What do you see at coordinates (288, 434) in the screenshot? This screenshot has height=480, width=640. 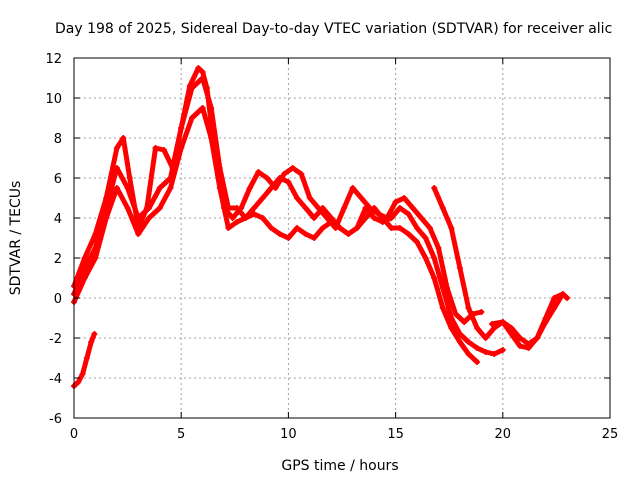 I see `x-tick-label: 10` at bounding box center [288, 434].